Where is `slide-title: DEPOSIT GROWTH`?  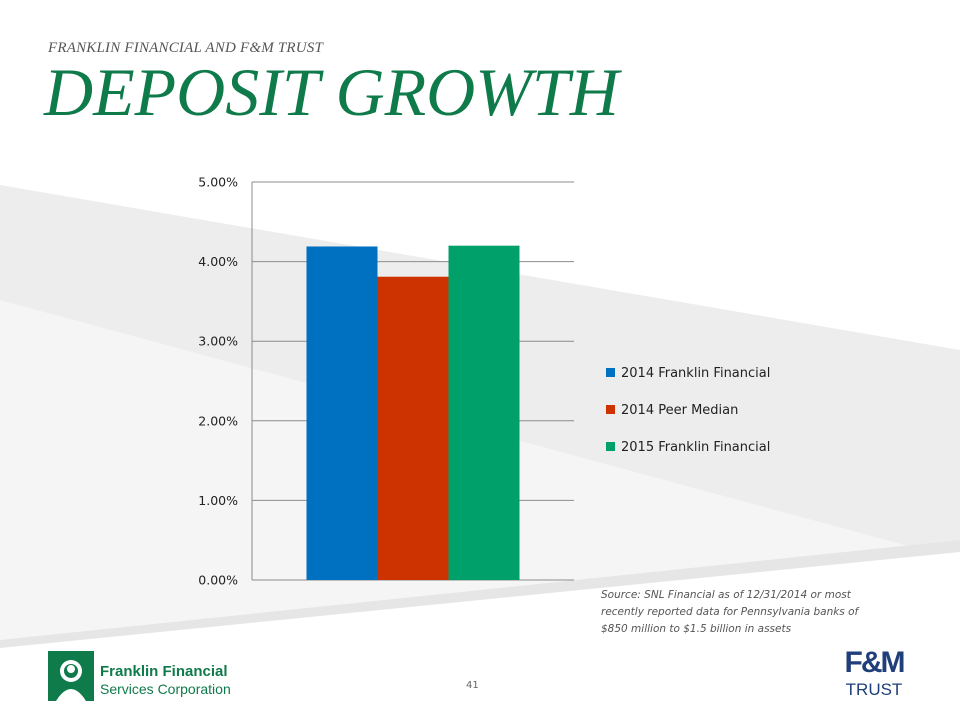
slide-title: DEPOSIT GROWTH is located at coordinates (331, 92).